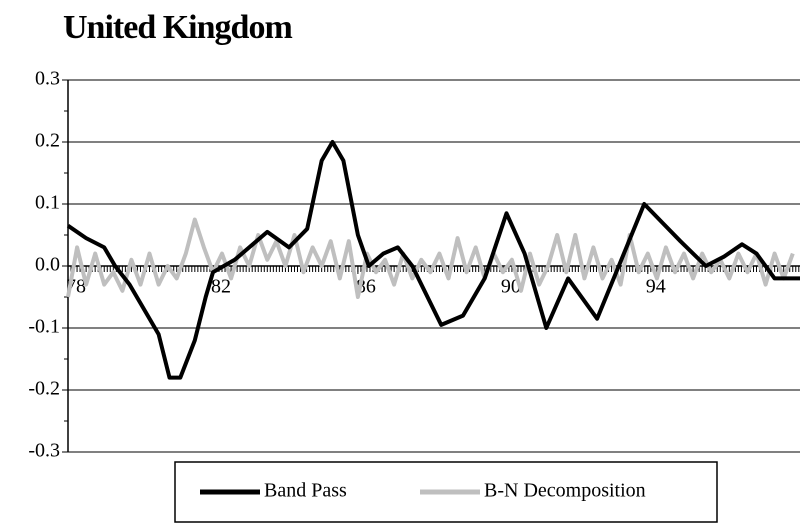 The image size is (803, 523). What do you see at coordinates (47, 141) in the screenshot?
I see `y-tick-label: 0.2` at bounding box center [47, 141].